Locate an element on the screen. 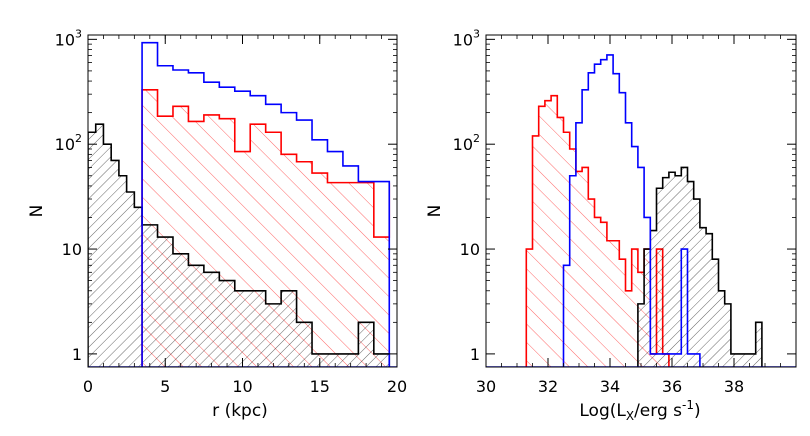 The height and width of the screenshot is (436, 810). xlabel-subscript: X is located at coordinates (630, 416).